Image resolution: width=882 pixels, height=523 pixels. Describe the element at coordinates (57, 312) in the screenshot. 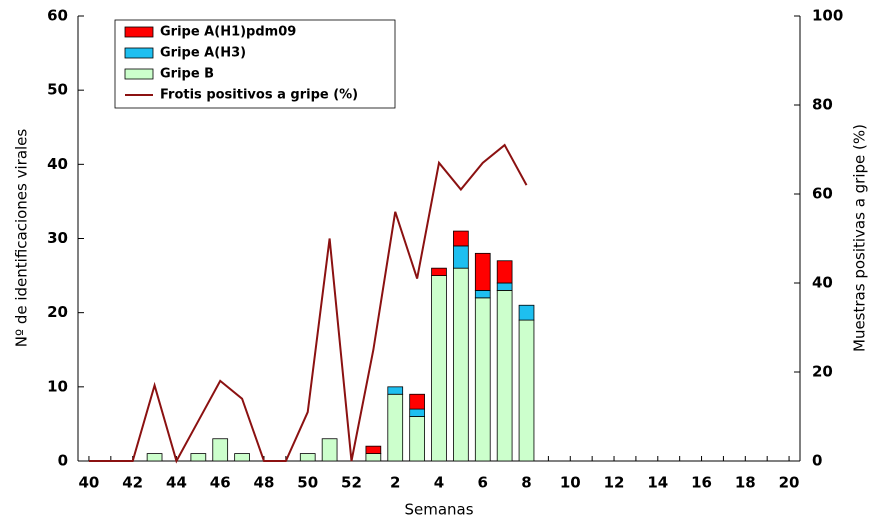

I see `y-tick-label: 20` at that location.